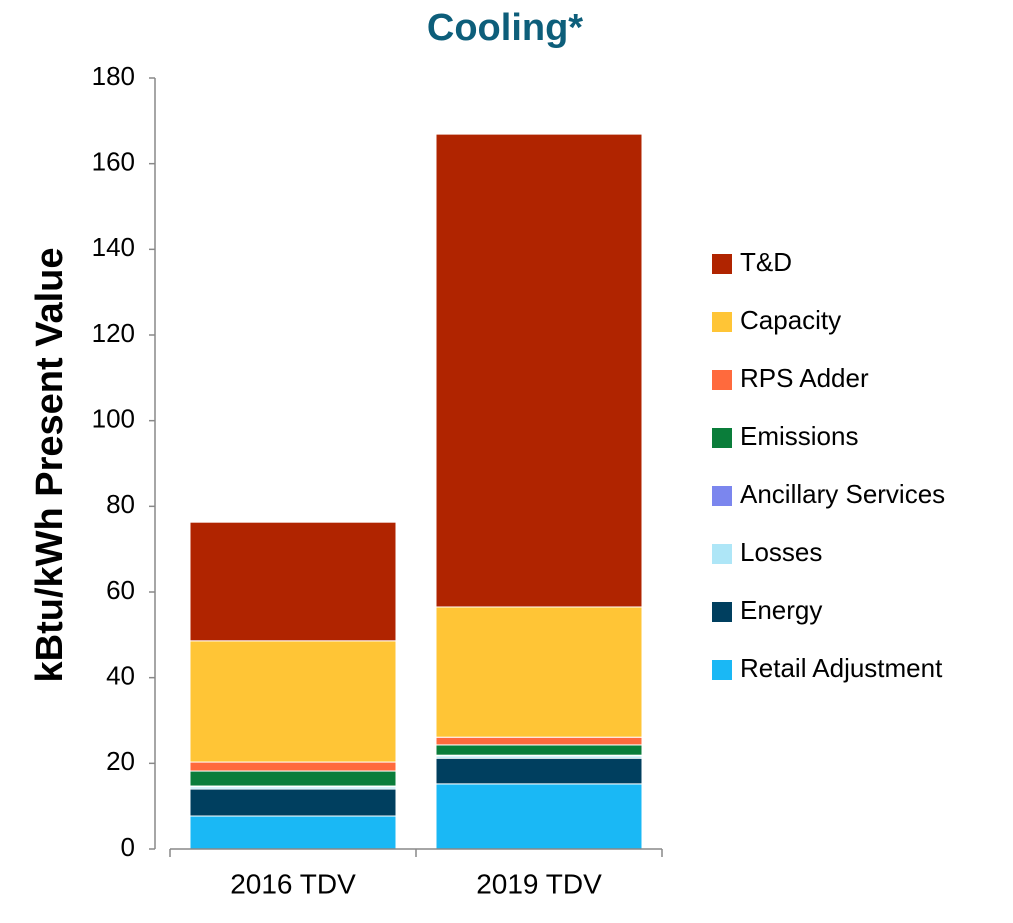 This screenshot has height=923, width=1013. Describe the element at coordinates (120, 761) in the screenshot. I see `y-tick-label: 20` at that location.